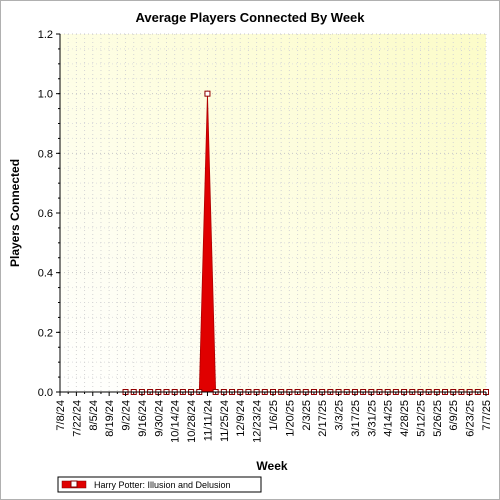 The image size is (500, 500). What do you see at coordinates (405, 418) in the screenshot?
I see `x-tick-label: 4/28/25` at bounding box center [405, 418].